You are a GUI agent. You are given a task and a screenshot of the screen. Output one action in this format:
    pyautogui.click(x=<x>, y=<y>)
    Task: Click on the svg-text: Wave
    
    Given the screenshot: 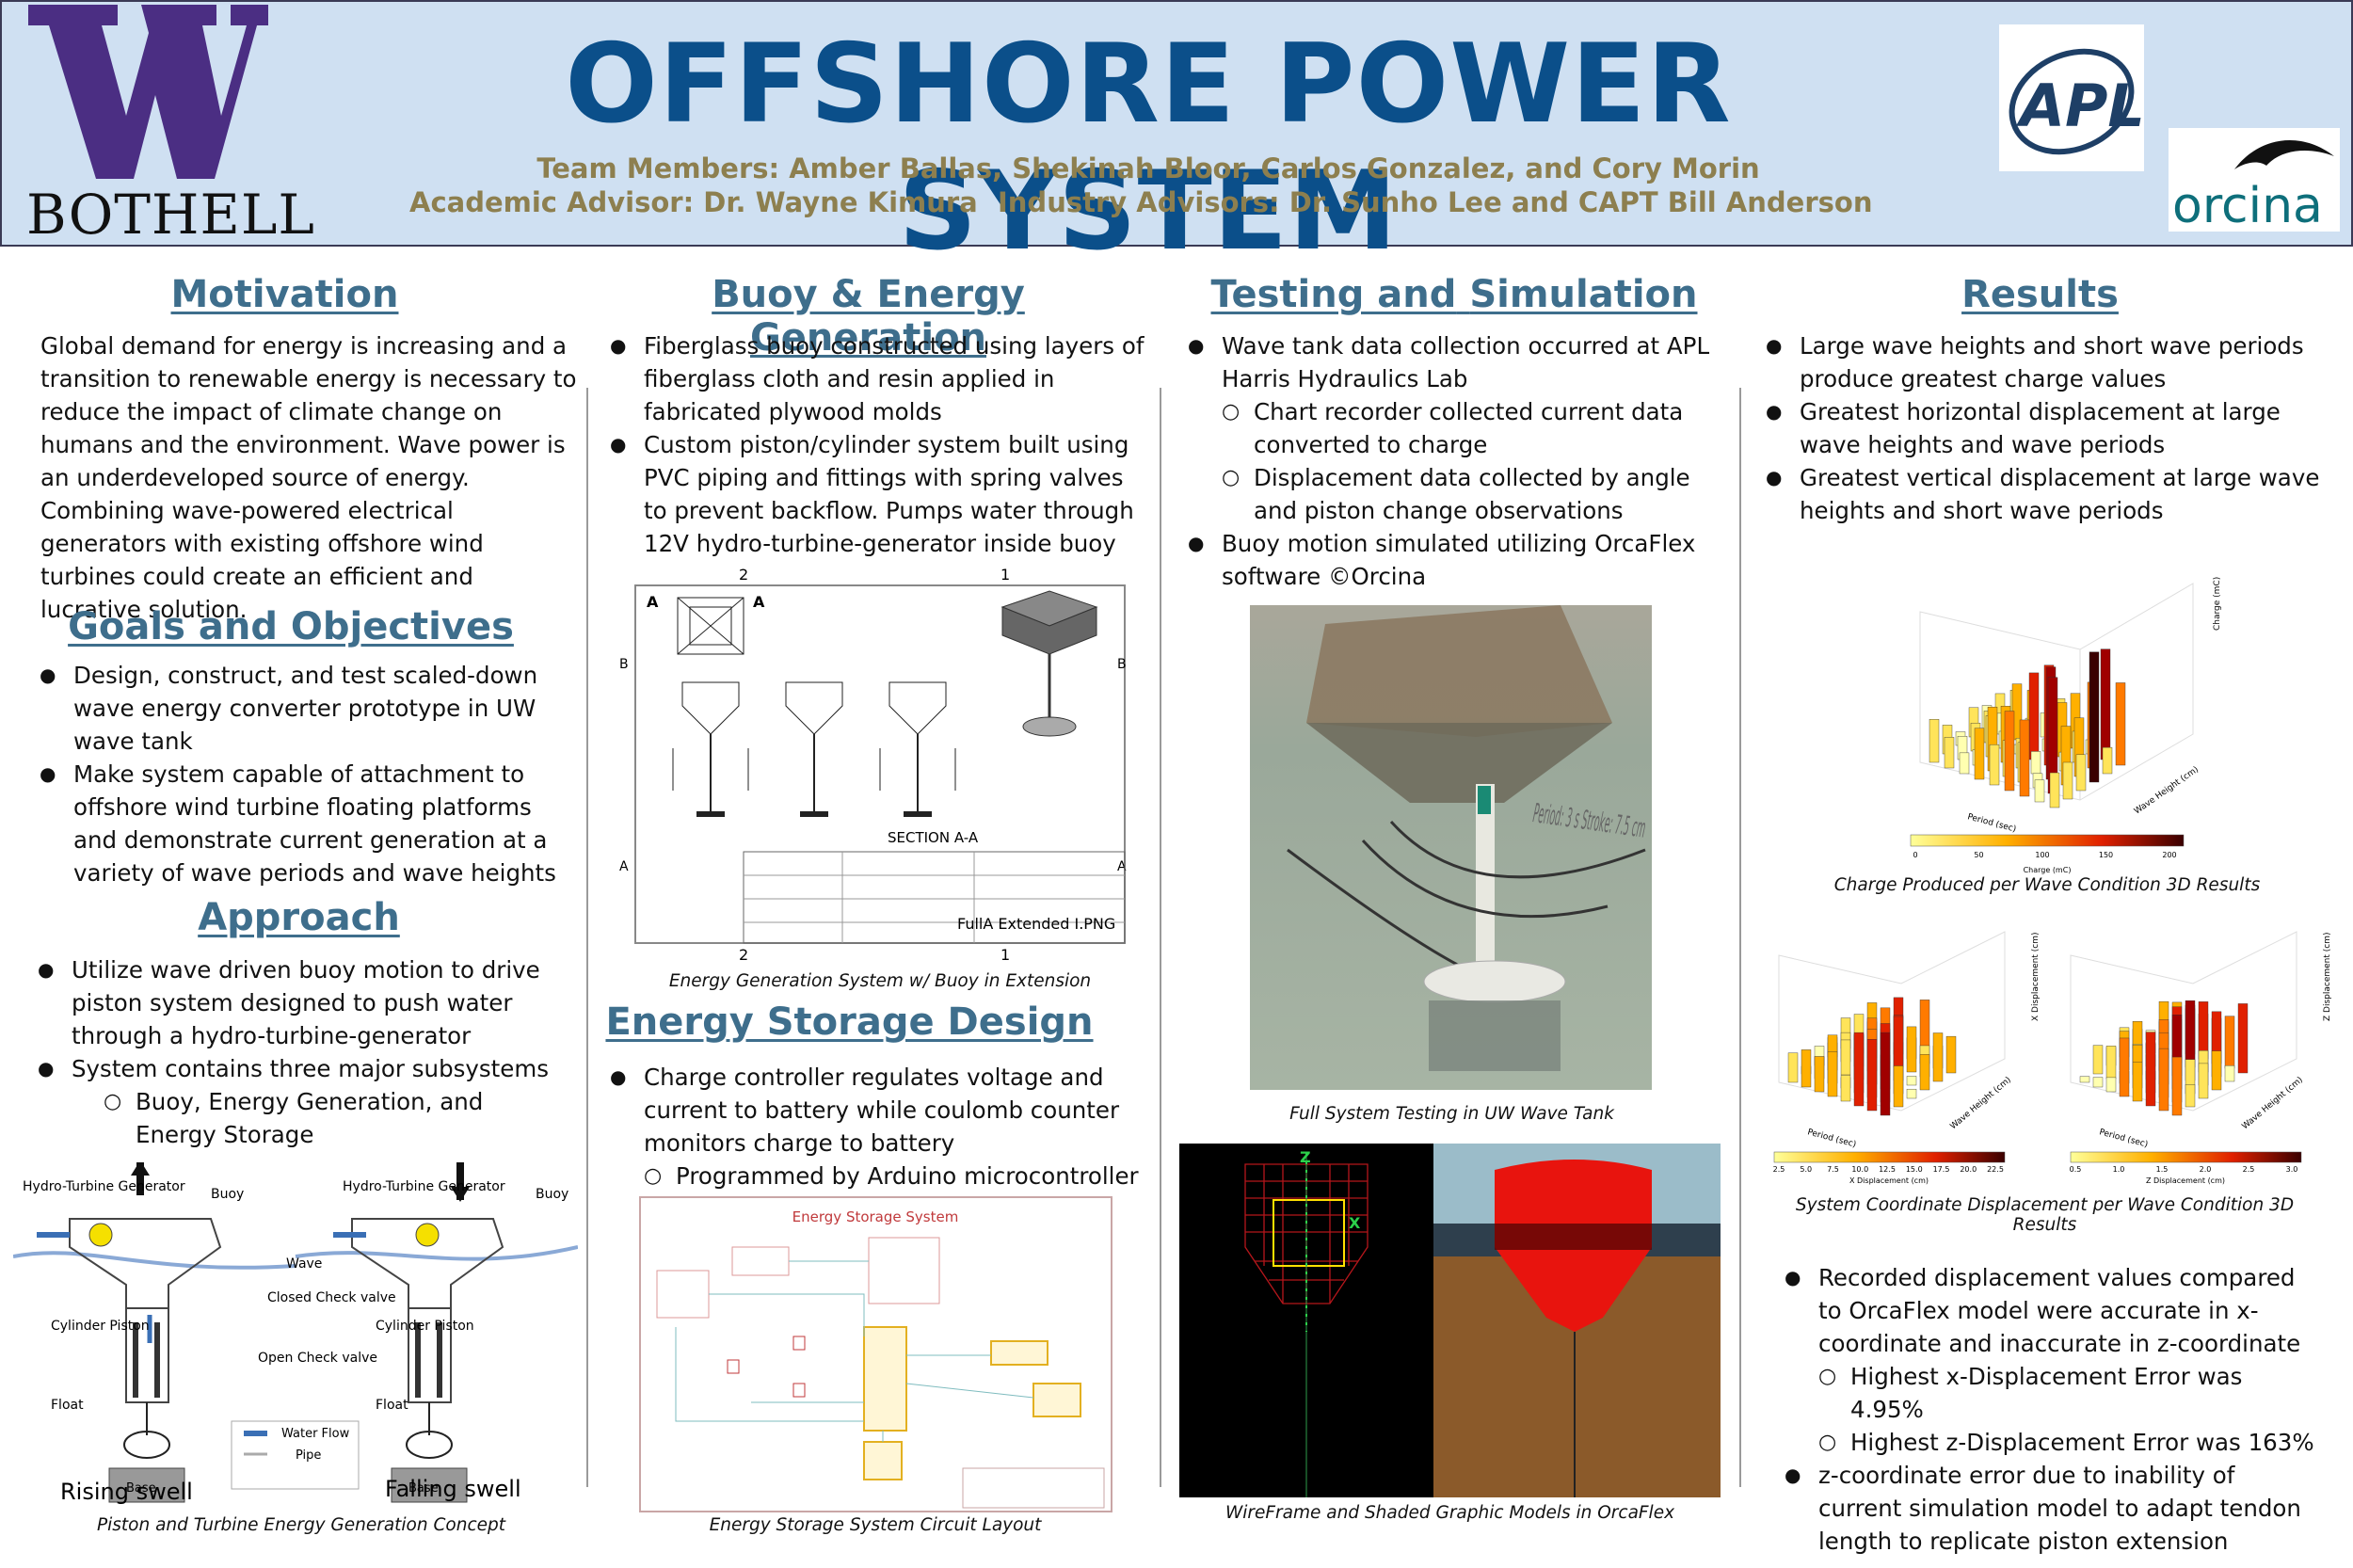 What is the action you would take?
    pyautogui.click(x=304, y=1264)
    